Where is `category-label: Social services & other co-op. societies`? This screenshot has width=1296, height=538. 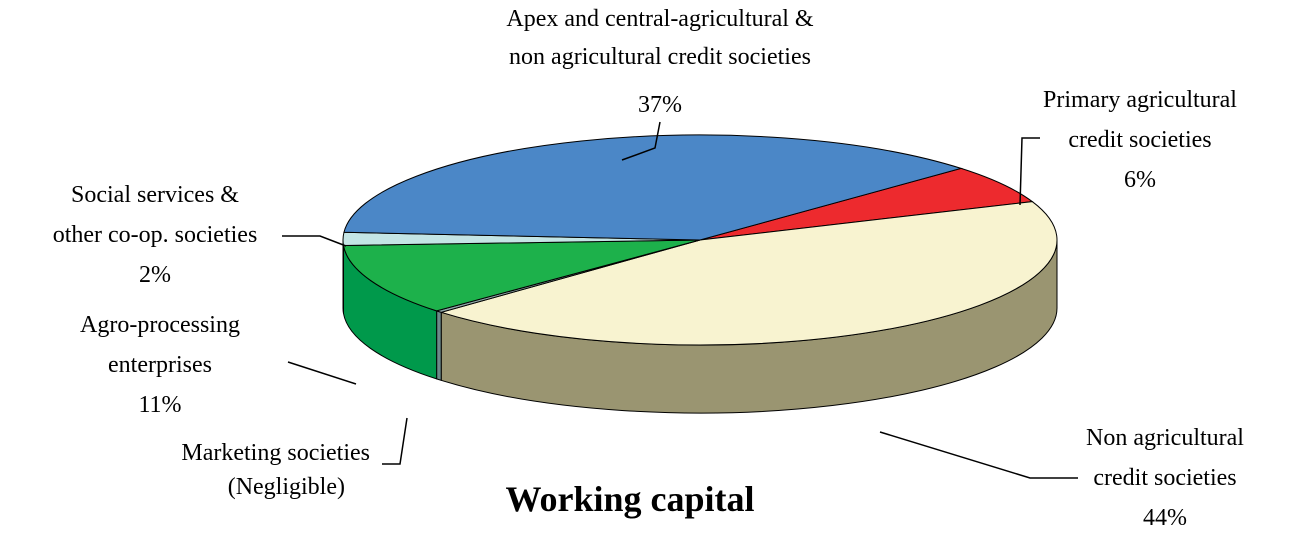 category-label: Social services & other co-op. societies is located at coordinates (155, 215).